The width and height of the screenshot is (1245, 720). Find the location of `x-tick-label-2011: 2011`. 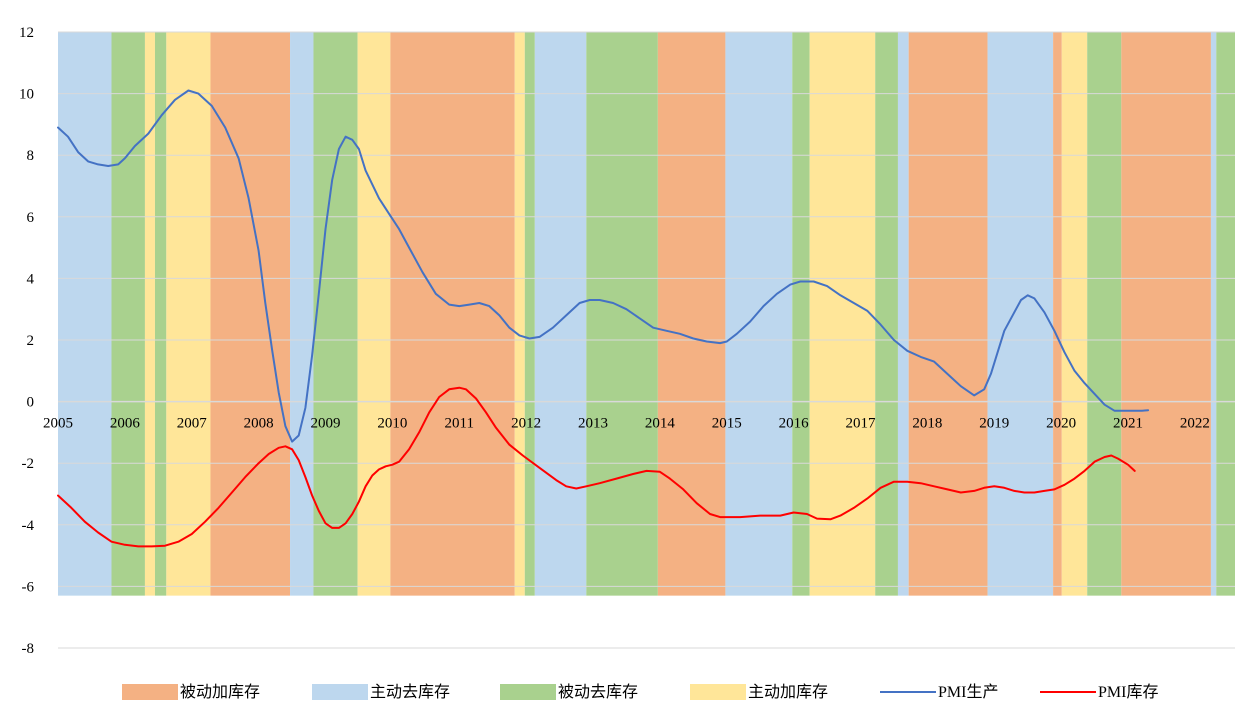

x-tick-label-2011: 2011 is located at coordinates (459, 424).